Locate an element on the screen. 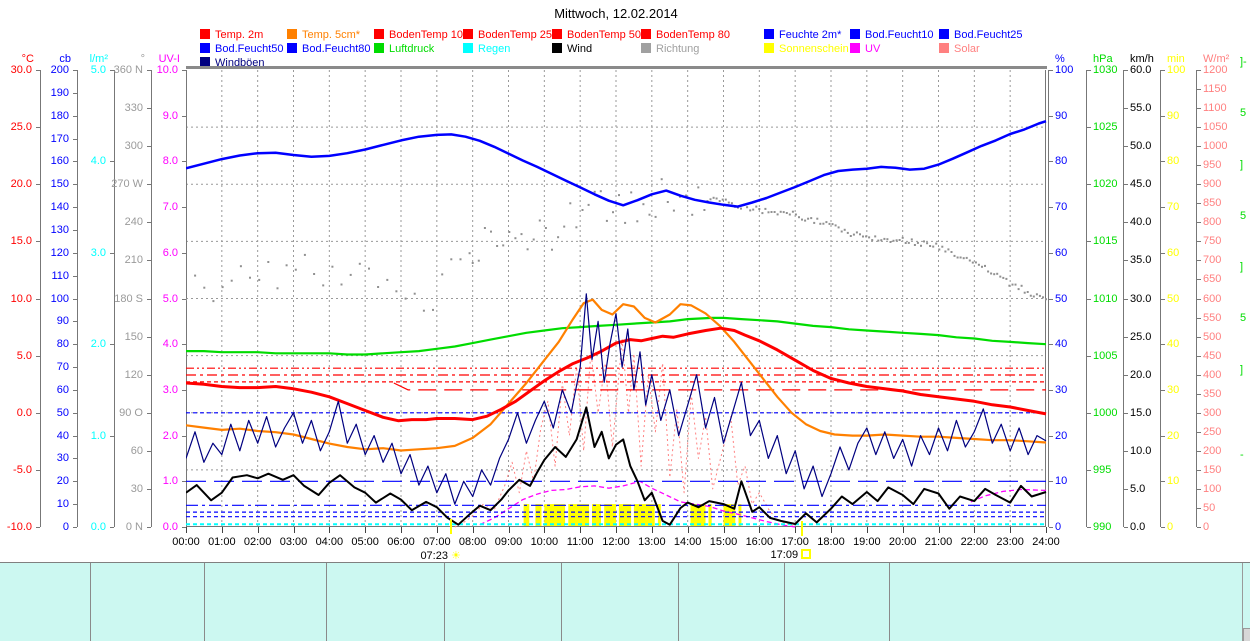 This screenshot has height=641, width=1250. axis-tick-label-pct: 70 is located at coordinates (1061, 207).